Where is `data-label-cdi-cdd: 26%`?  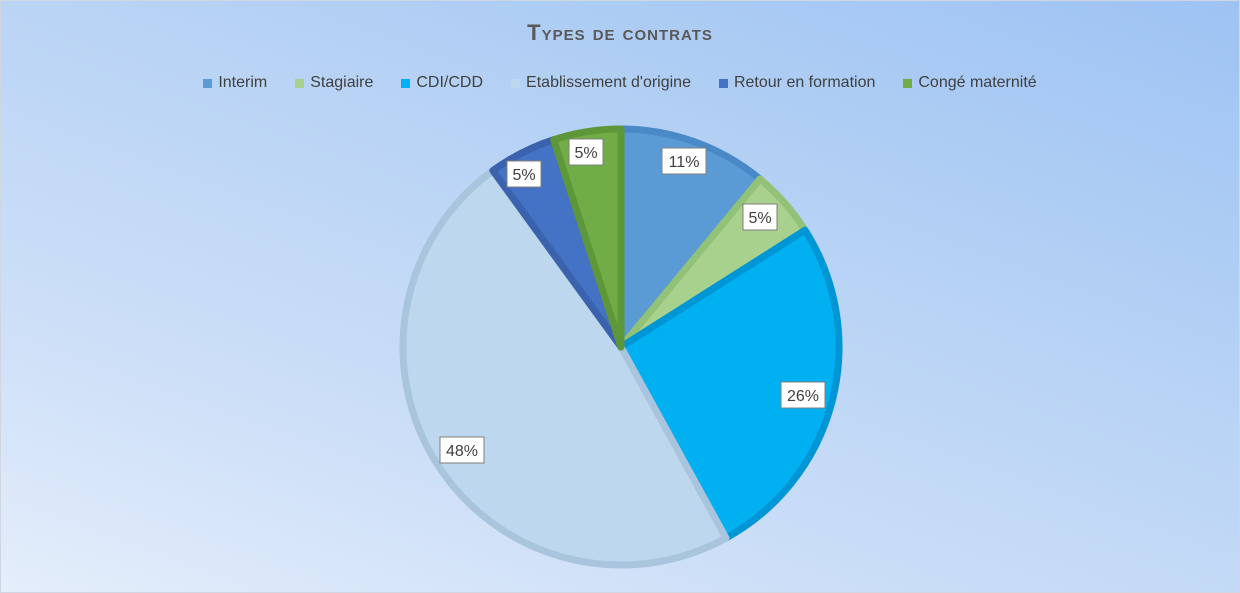 data-label-cdi-cdd: 26% is located at coordinates (803, 395).